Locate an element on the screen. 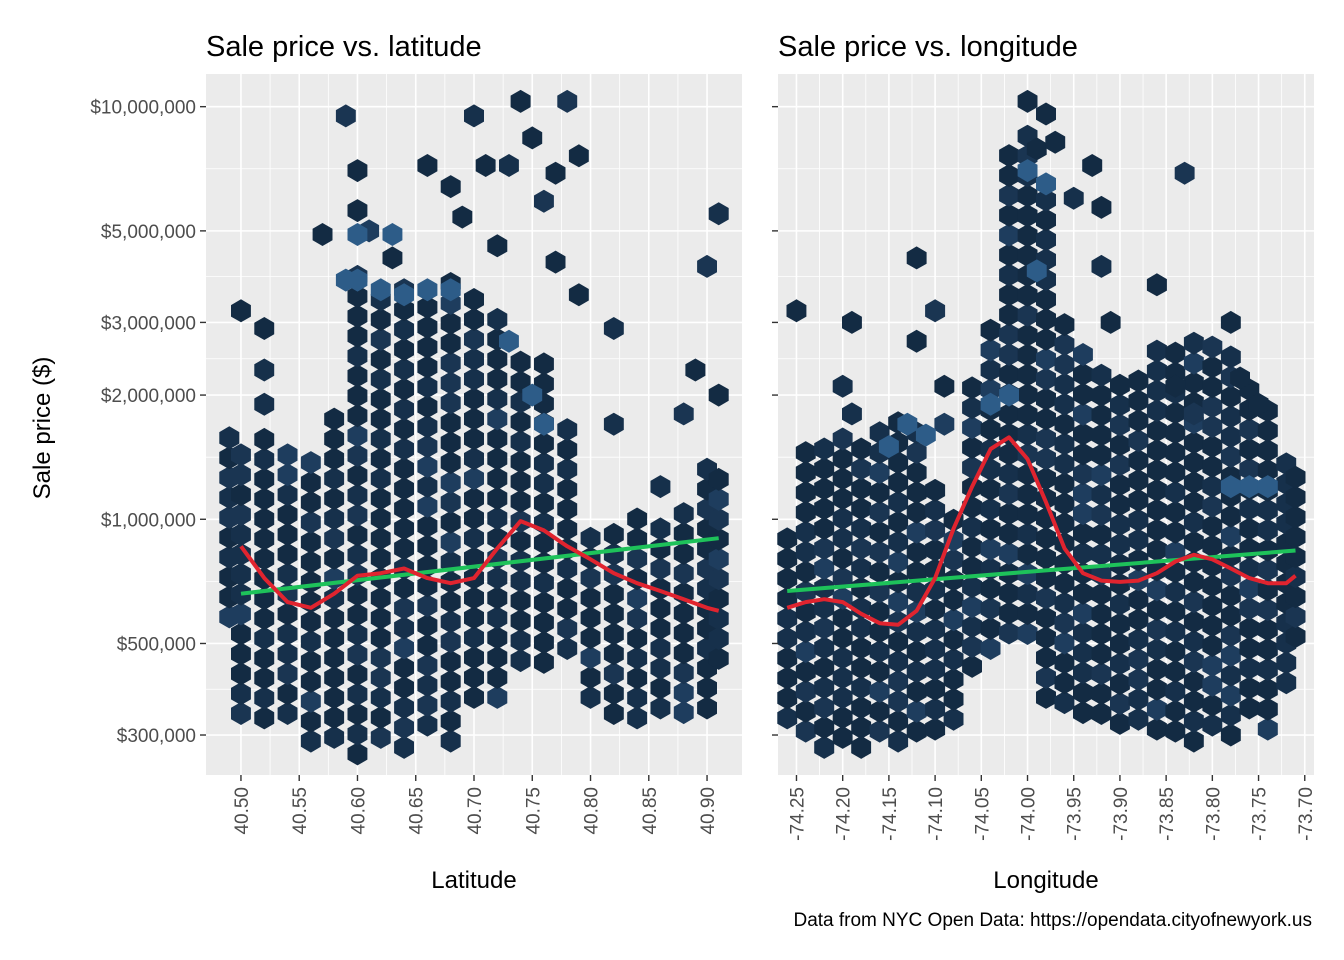 This screenshot has height=960, width=1344. x-tick-label: 40.70 is located at coordinates (475, 811).